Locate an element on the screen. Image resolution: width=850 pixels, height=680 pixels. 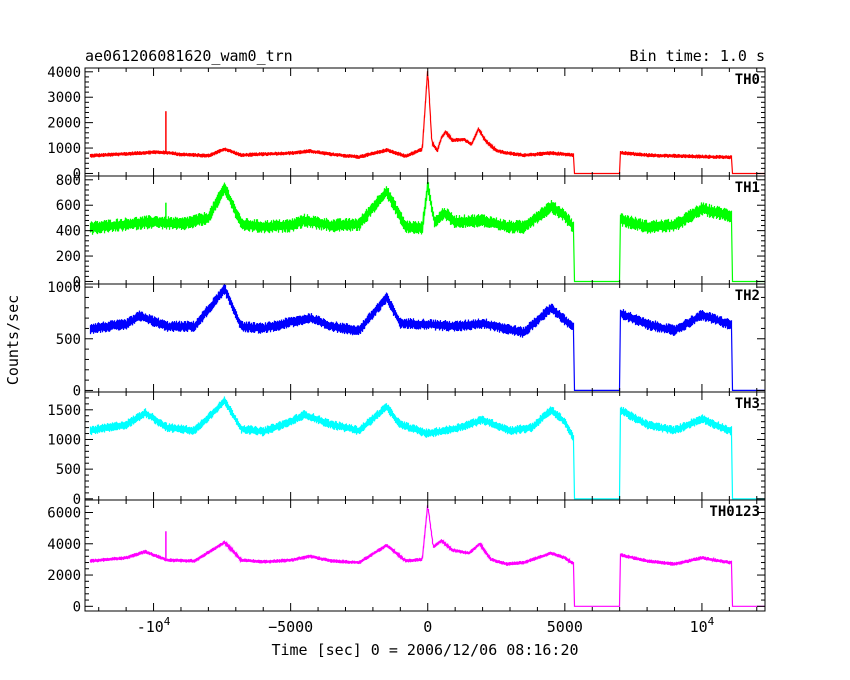
panel-th1: 0 200 400 600 800 TH1 is located at coordinates (411, 231).